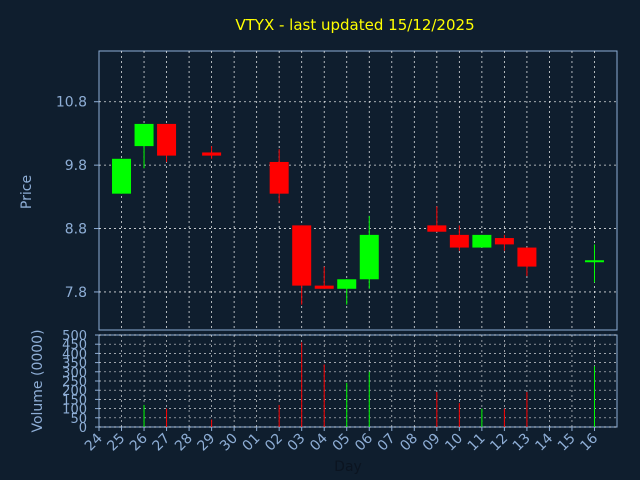 The height and width of the screenshot is (480, 640). Describe the element at coordinates (319, 442) in the screenshot. I see `x-tick-label: 04` at that location.